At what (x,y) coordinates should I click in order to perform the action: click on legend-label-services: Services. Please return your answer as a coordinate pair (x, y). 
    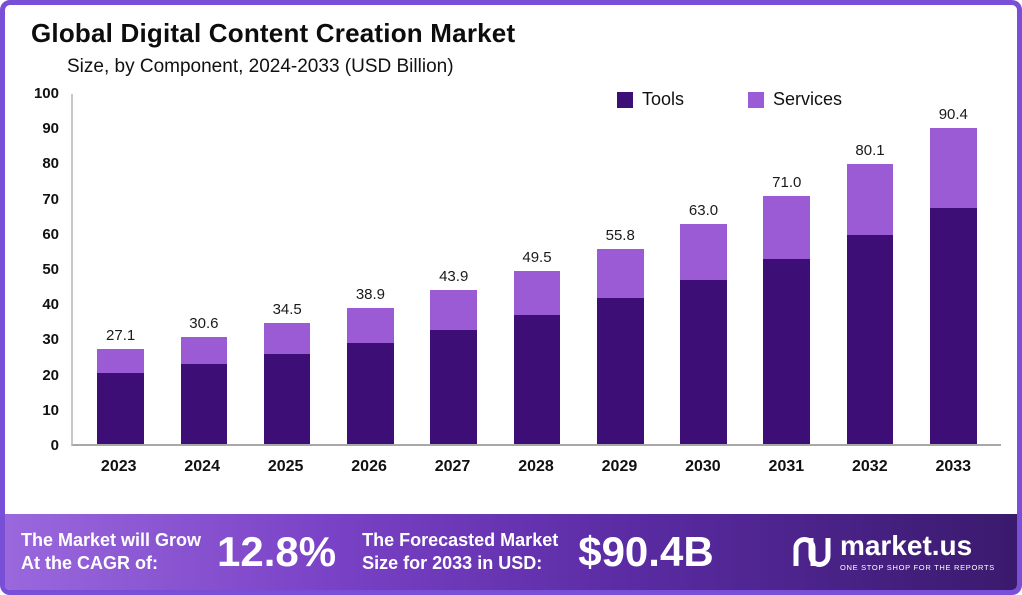
    Looking at the image, I should click on (808, 99).